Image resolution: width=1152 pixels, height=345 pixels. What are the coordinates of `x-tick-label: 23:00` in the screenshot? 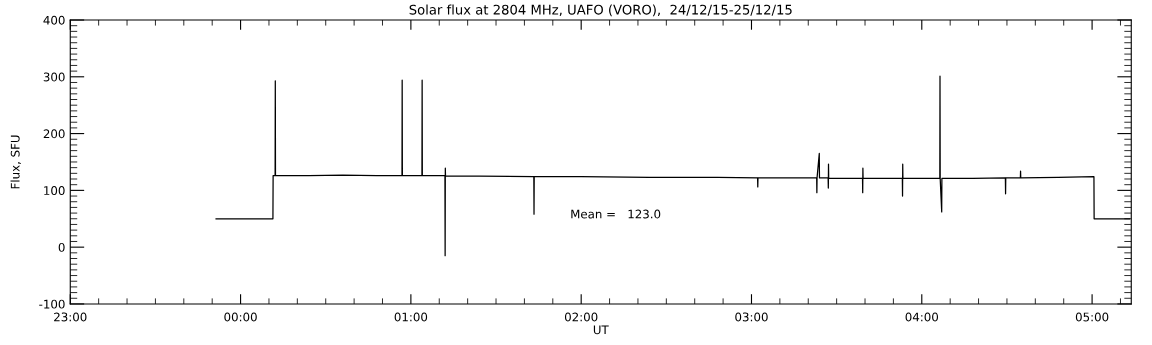 It's located at (70, 317).